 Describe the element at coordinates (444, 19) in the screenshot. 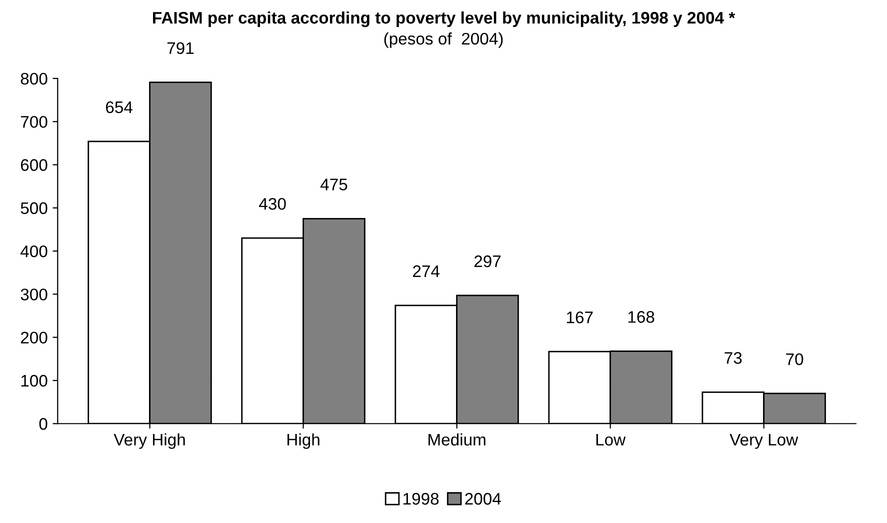

I see `chart-title: FAISM per capita according to poverty level by municipality, 1998 y 2004 *` at that location.